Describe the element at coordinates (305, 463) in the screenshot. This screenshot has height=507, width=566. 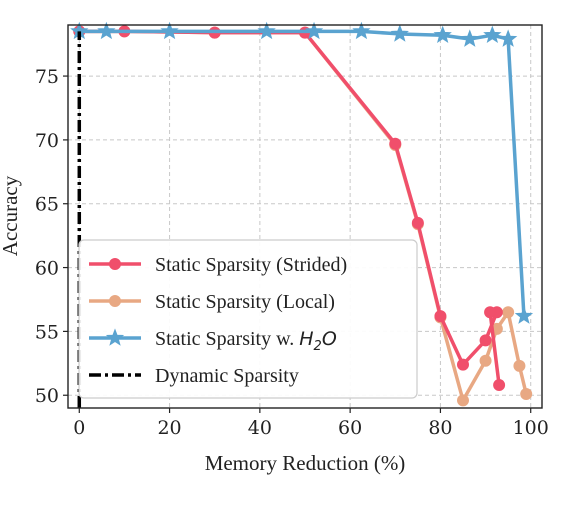
I see `x-axis-label: Memory Reduction (%)` at that location.